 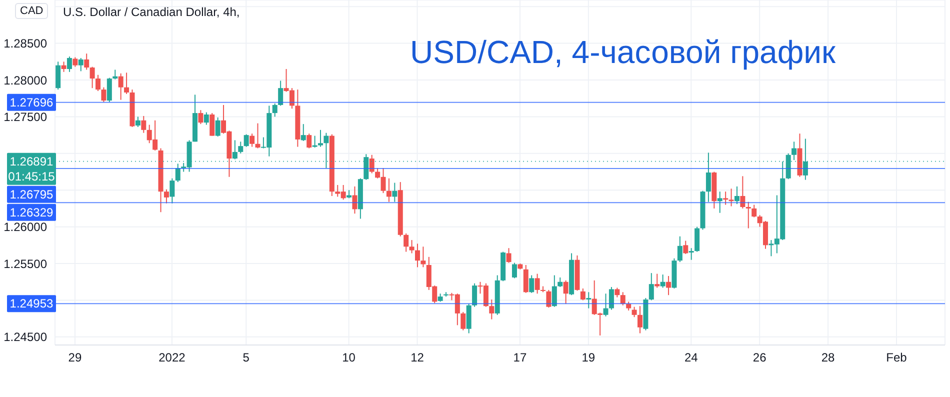 I want to click on chart-subtitle: U.S. Dollar / Canadian Dollar, 4h,, so click(x=151, y=12).